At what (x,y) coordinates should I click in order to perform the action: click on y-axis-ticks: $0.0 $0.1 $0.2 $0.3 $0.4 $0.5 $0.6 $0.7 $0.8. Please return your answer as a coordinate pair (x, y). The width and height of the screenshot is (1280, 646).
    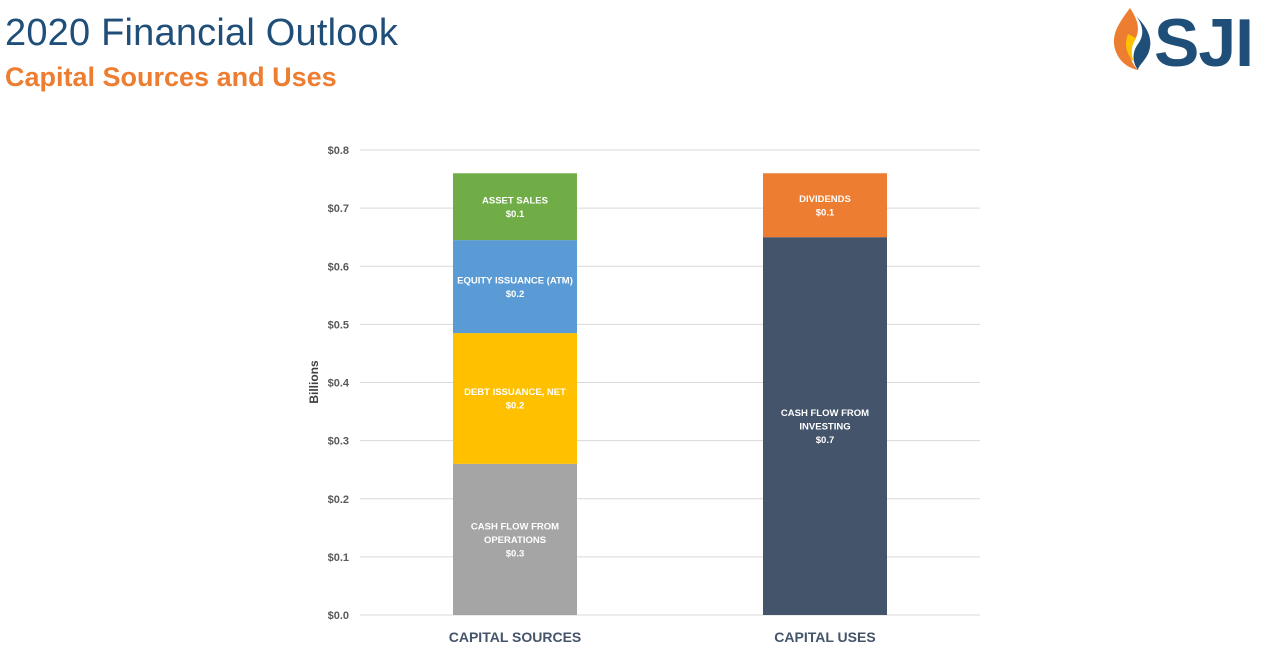
    Looking at the image, I should click on (339, 383).